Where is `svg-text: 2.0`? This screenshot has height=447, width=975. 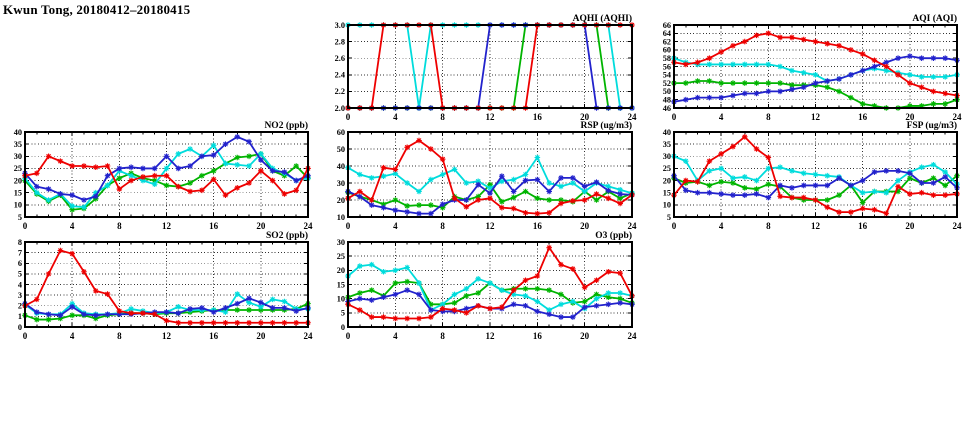
svg-text: 2.0 is located at coordinates (340, 108).